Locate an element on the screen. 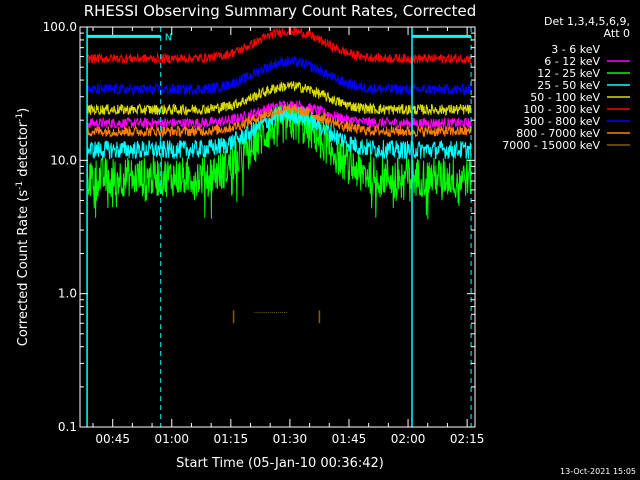  x-tick-label: 02:00 is located at coordinates (408, 439).